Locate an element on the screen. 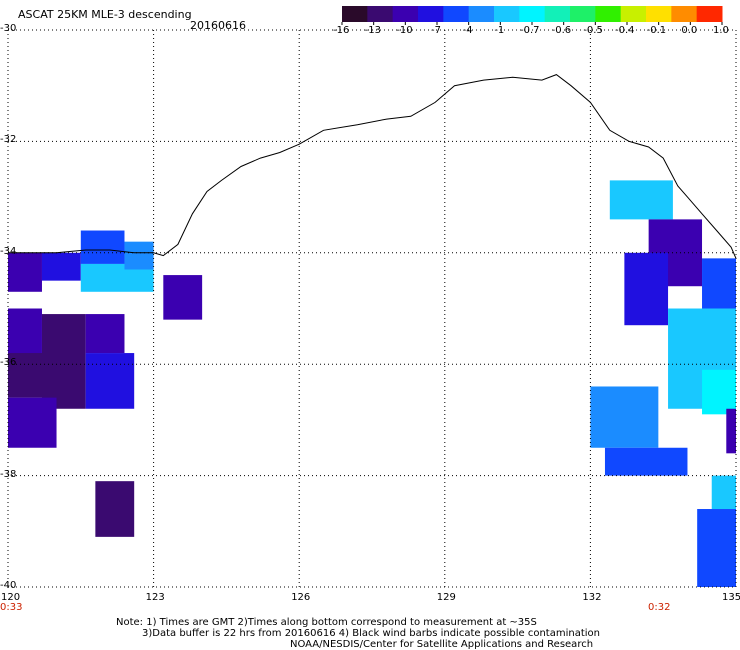 This screenshot has width=740, height=650. colorbar-label-12: 1.0 is located at coordinates (721, 30).